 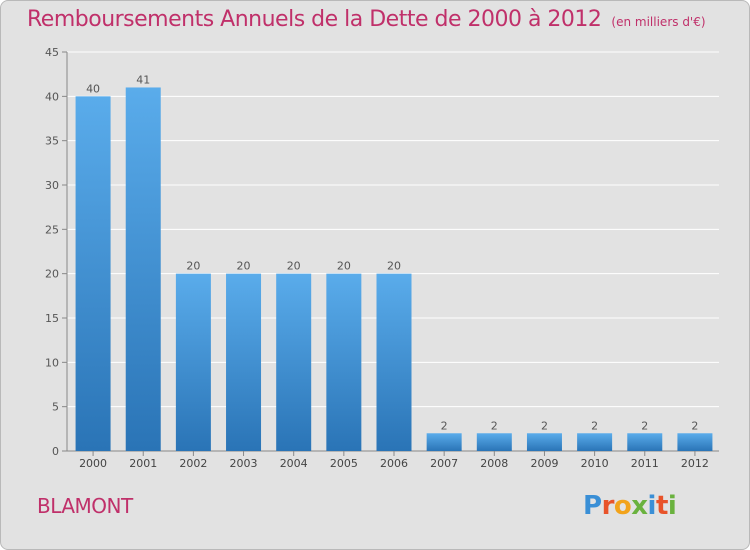 I want to click on x-tick-label: 2011, so click(x=645, y=463).